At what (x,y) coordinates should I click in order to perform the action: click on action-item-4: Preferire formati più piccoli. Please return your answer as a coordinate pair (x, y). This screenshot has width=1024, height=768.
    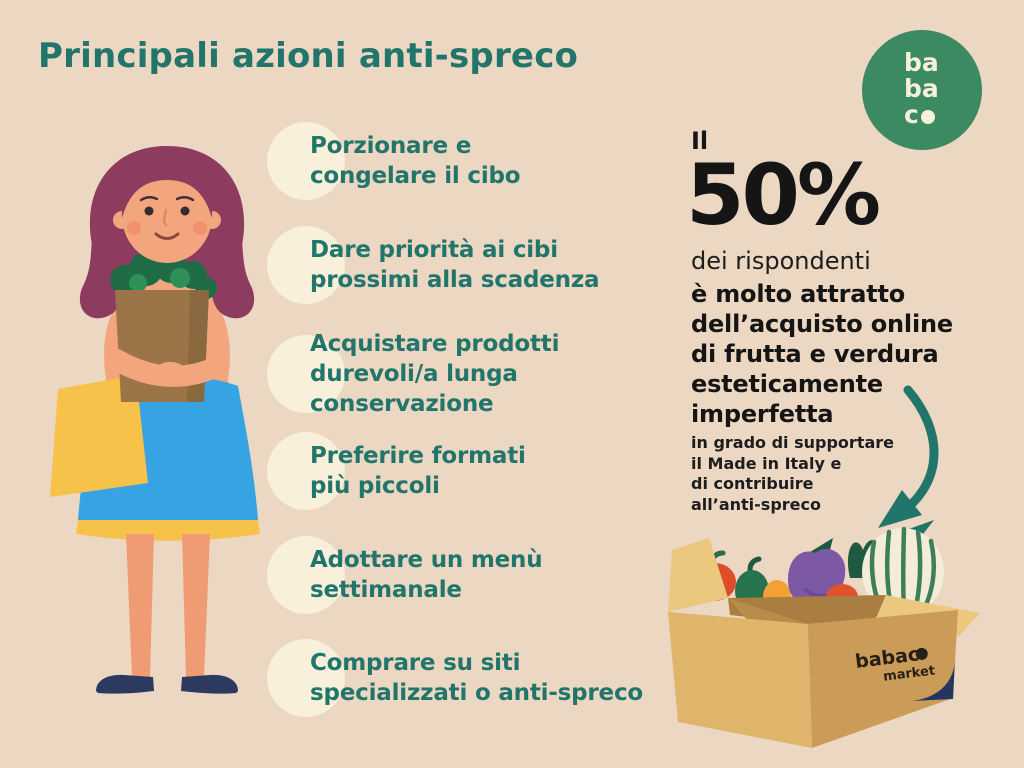
    Looking at the image, I should click on (396, 471).